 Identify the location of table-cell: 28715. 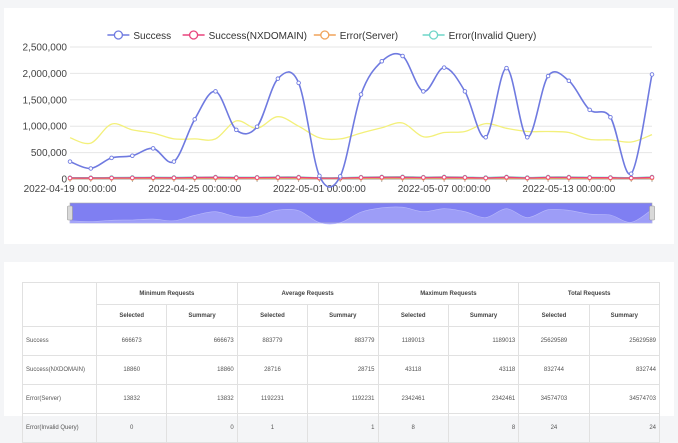
(343, 370).